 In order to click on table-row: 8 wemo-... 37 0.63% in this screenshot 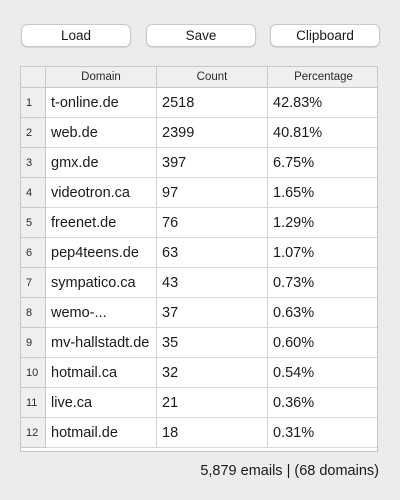, I will do `click(199, 313)`.